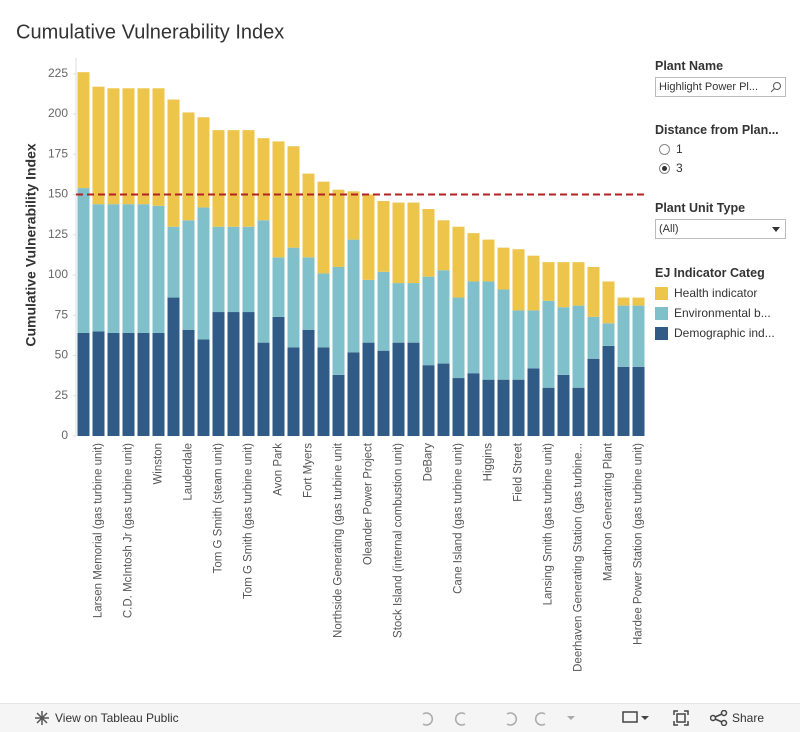  What do you see at coordinates (279, 469) in the screenshot?
I see `x-tick-label: Avon Park` at bounding box center [279, 469].